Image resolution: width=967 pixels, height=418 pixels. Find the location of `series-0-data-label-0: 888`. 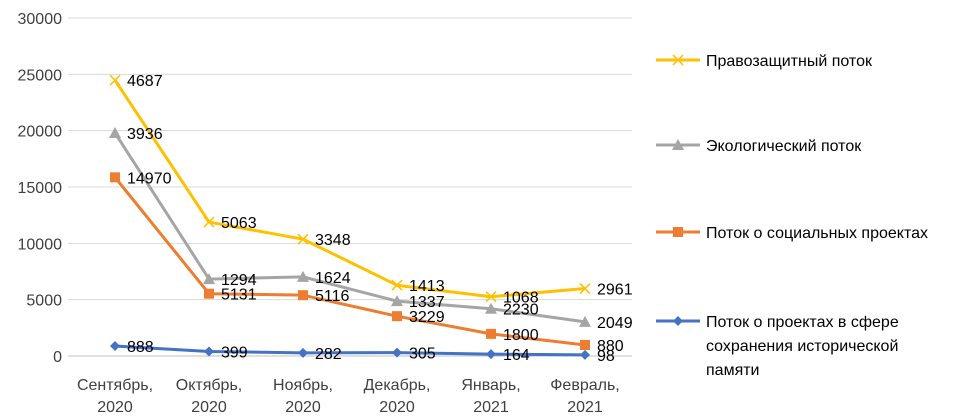

series-0-data-label-0: 888 is located at coordinates (140, 347).